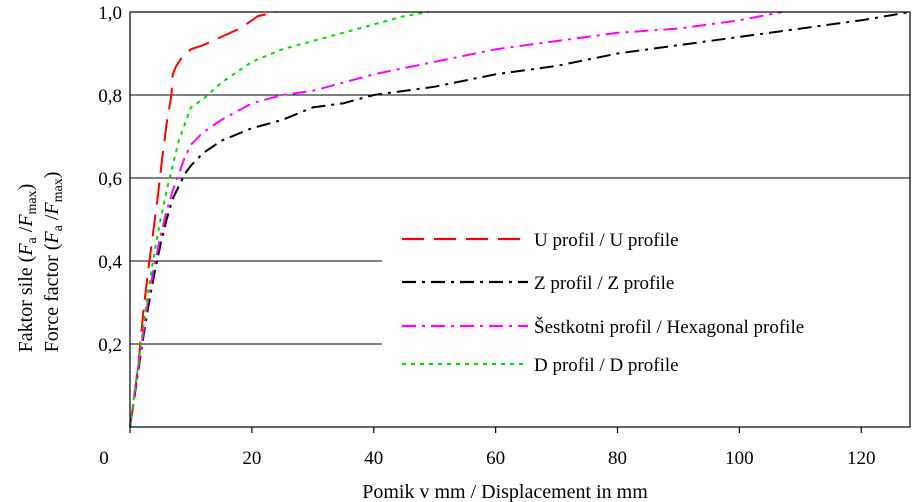 Image resolution: width=920 pixels, height=502 pixels. Describe the element at coordinates (110, 262) in the screenshot. I see `y-tick-label: 0,4` at that location.